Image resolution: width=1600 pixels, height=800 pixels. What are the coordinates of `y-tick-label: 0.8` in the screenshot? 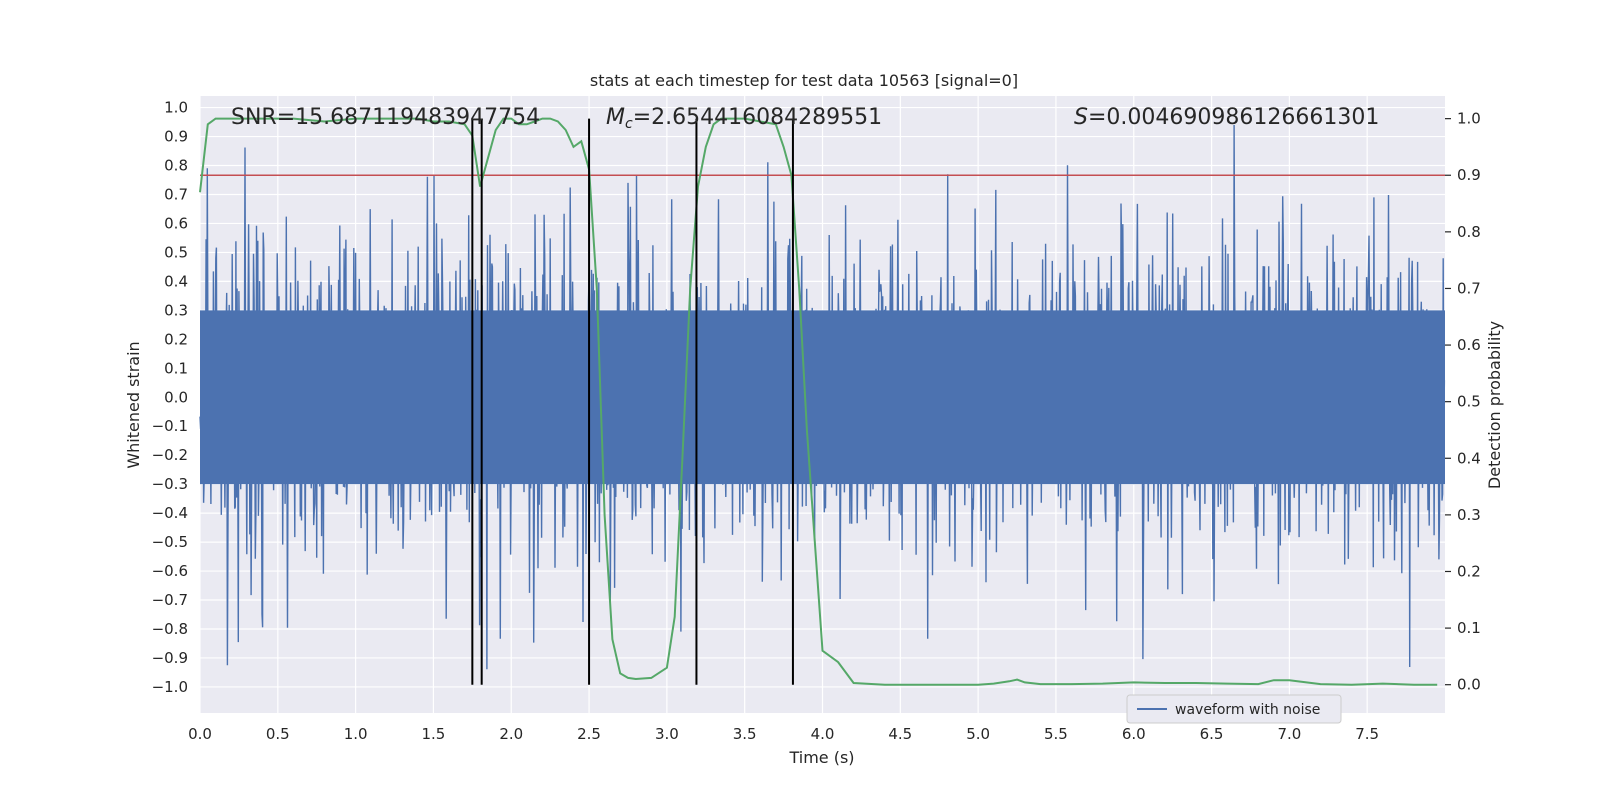 It's located at (176, 166).